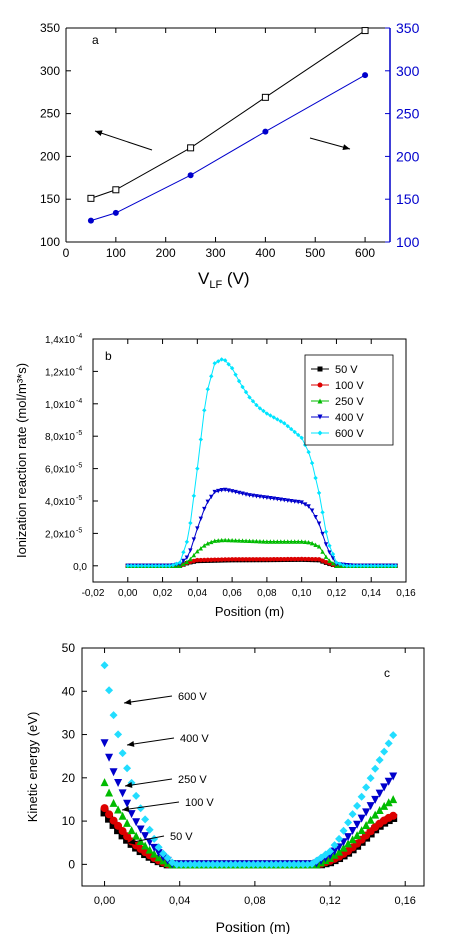 Image resolution: width=474 pixels, height=934 pixels. What do you see at coordinates (66, 253) in the screenshot?
I see `a-x-tick-label: 0` at bounding box center [66, 253].